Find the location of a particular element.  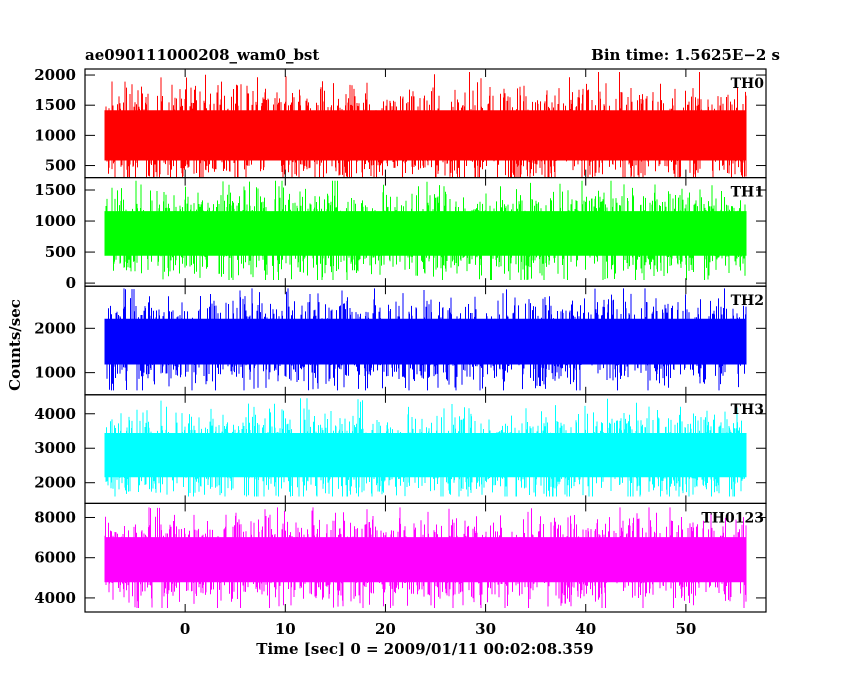

panel-label-th1: TH1 is located at coordinates (747, 193).